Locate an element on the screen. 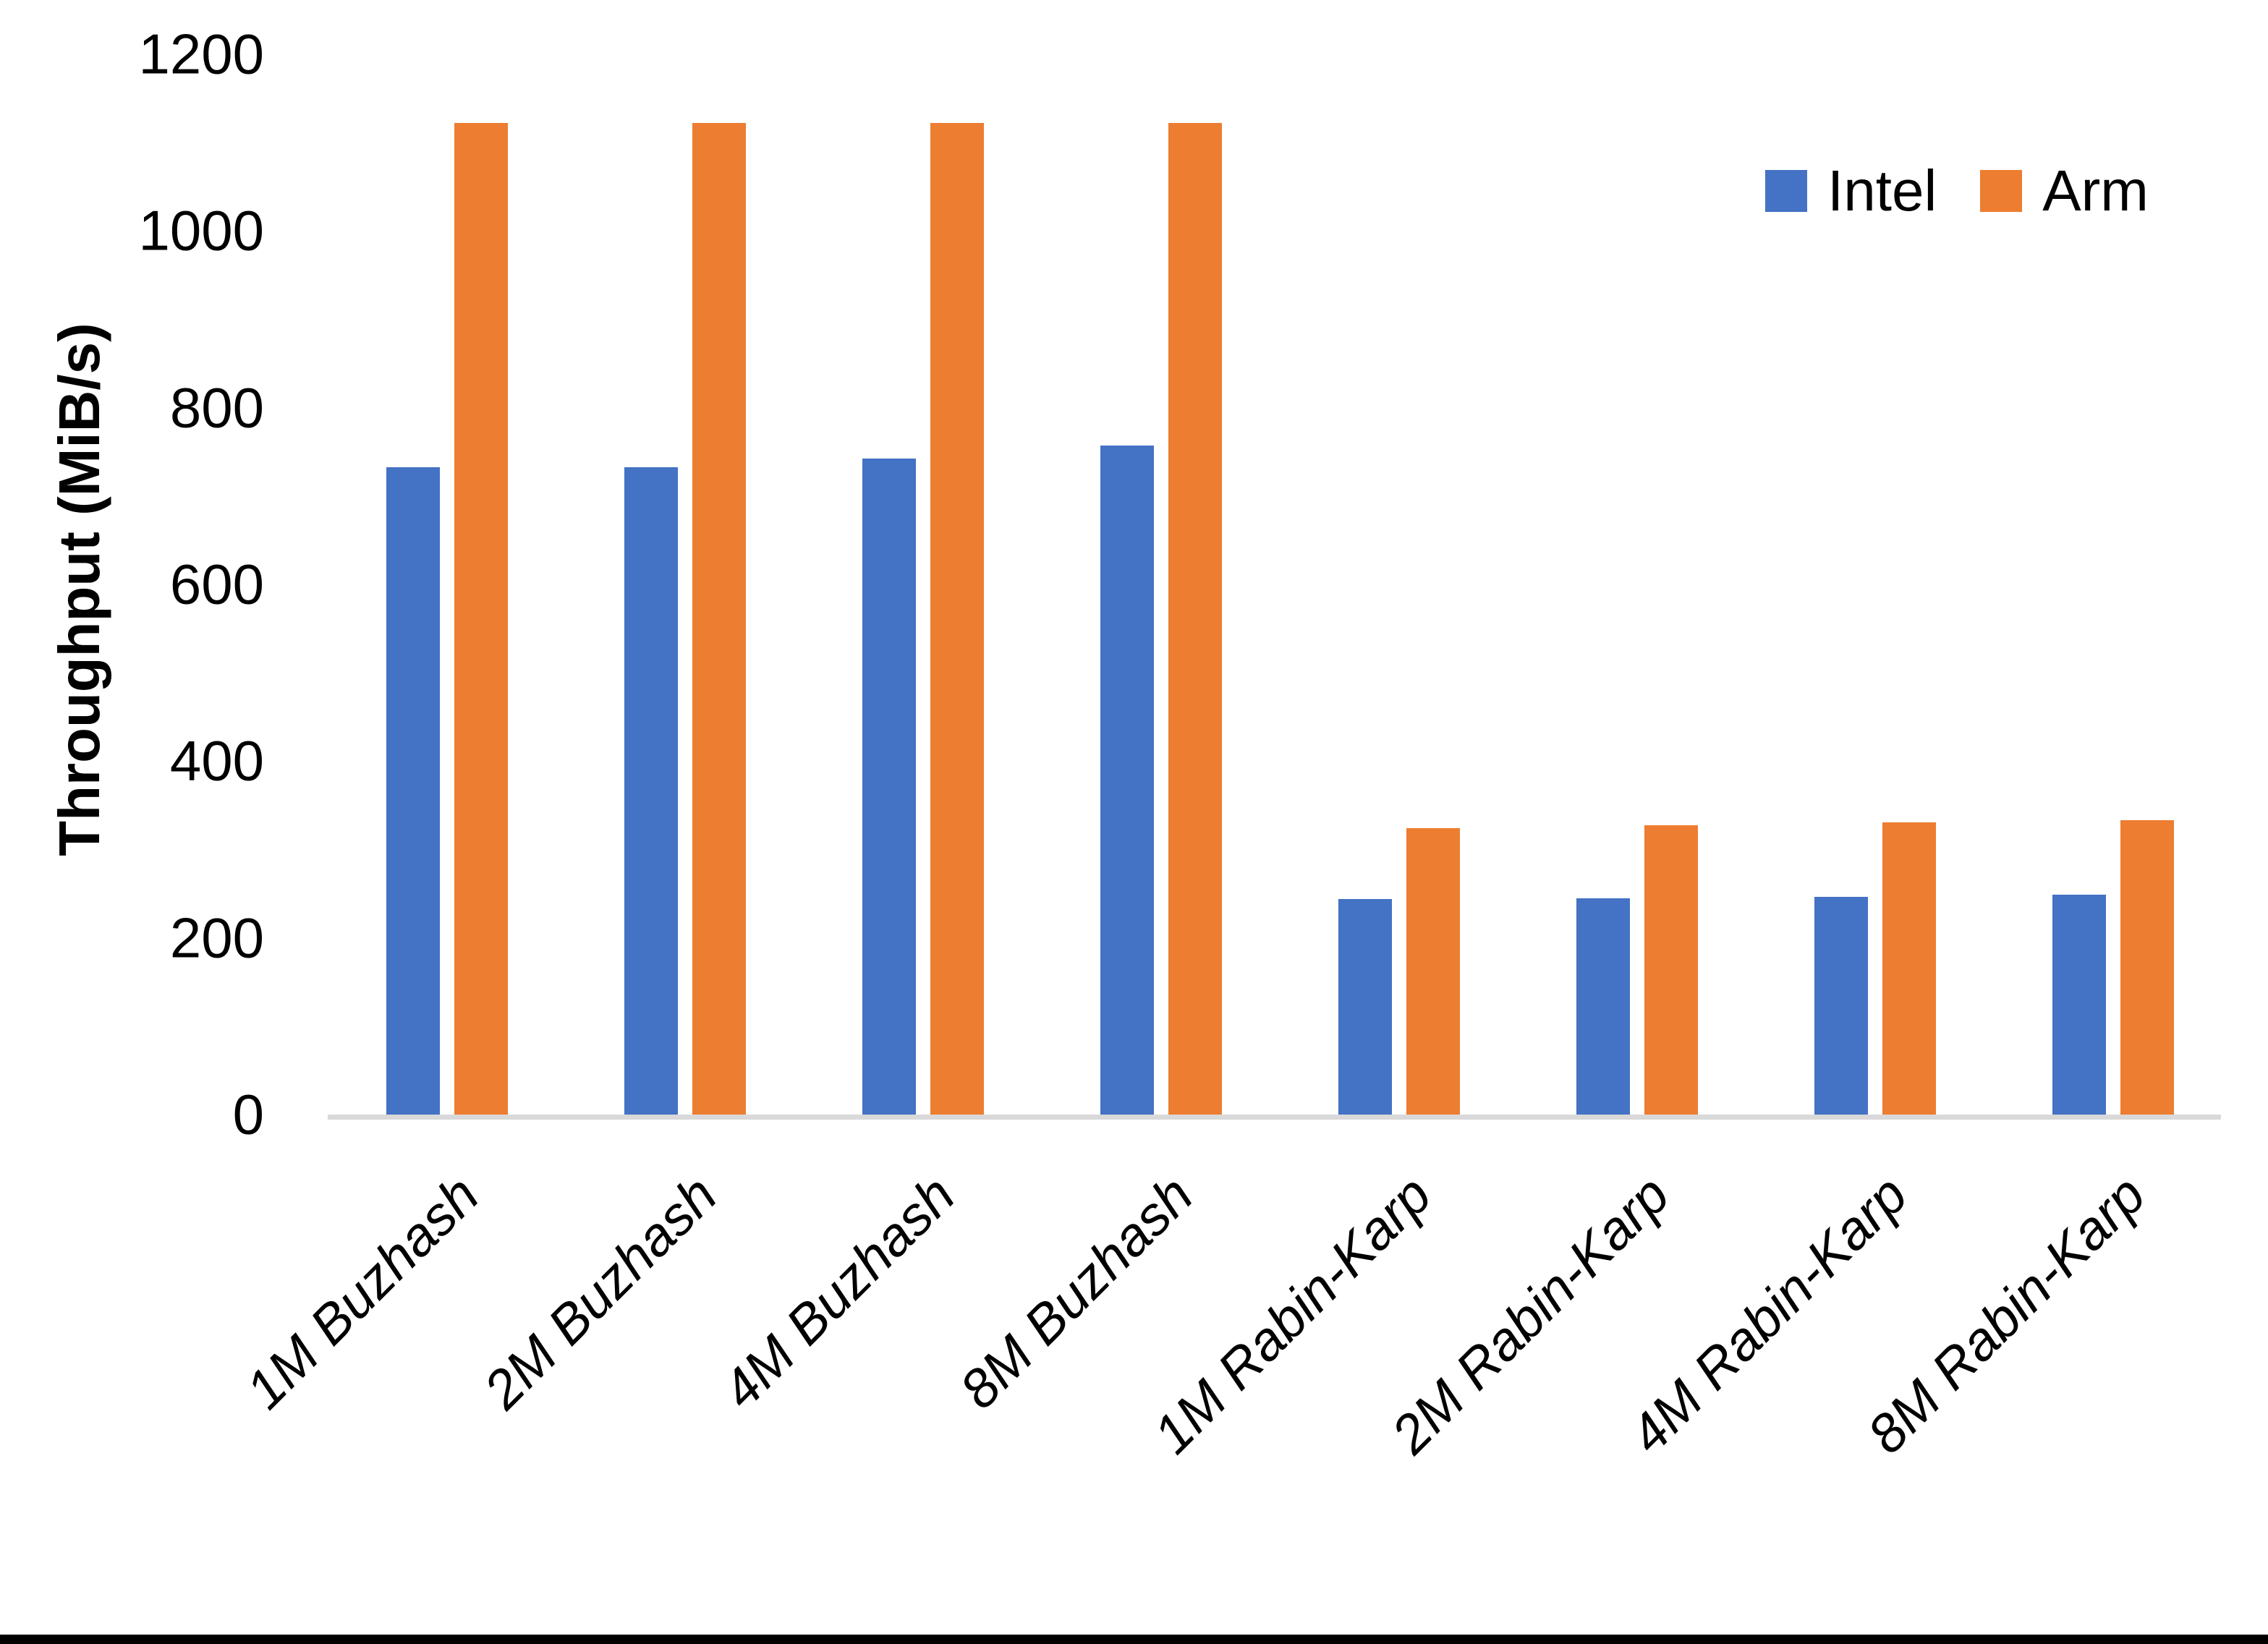  x-category-label: 4M Buzhash is located at coordinates (839, 1292).